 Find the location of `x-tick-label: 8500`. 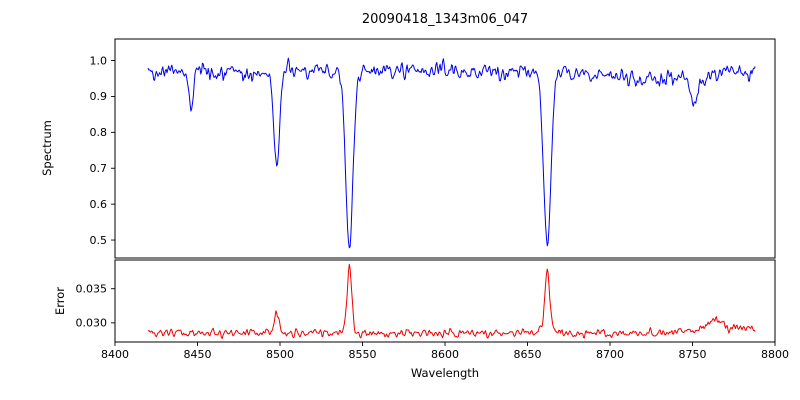

x-tick-label: 8500 is located at coordinates (280, 354).